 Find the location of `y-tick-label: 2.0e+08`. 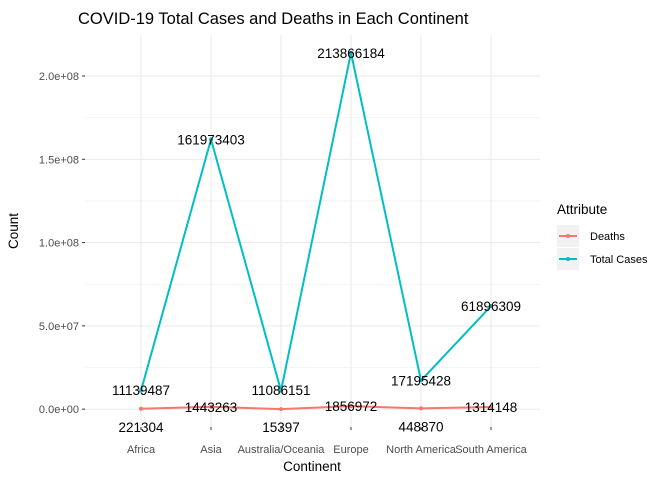

y-tick-label: 2.0e+08 is located at coordinates (59, 77).